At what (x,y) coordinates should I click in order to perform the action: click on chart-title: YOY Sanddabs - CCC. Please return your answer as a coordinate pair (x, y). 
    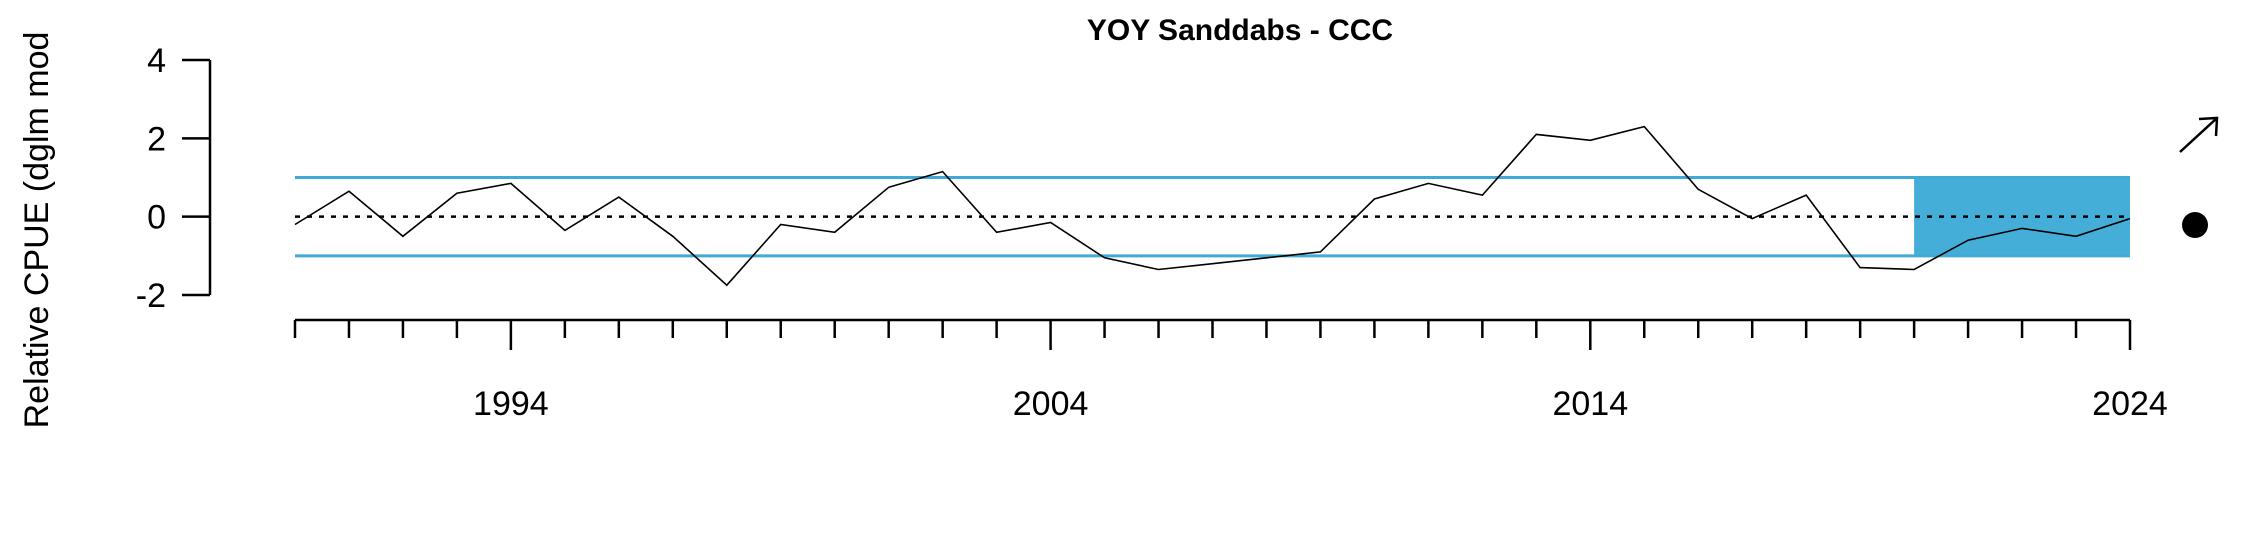
    Looking at the image, I should click on (1240, 30).